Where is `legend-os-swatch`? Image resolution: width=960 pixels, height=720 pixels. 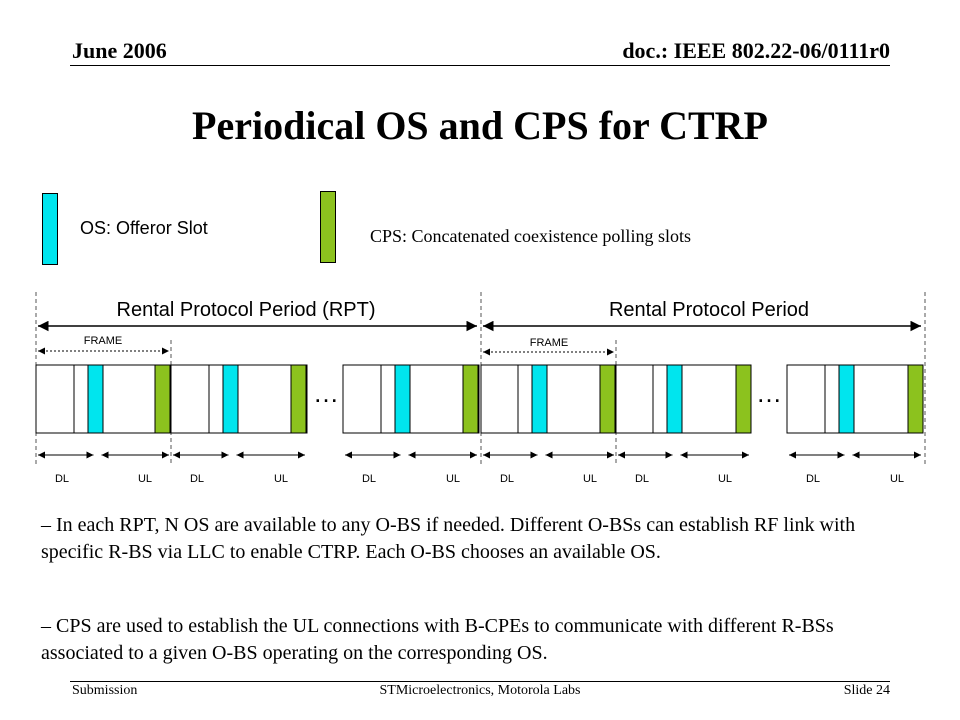 legend-os-swatch is located at coordinates (50, 229).